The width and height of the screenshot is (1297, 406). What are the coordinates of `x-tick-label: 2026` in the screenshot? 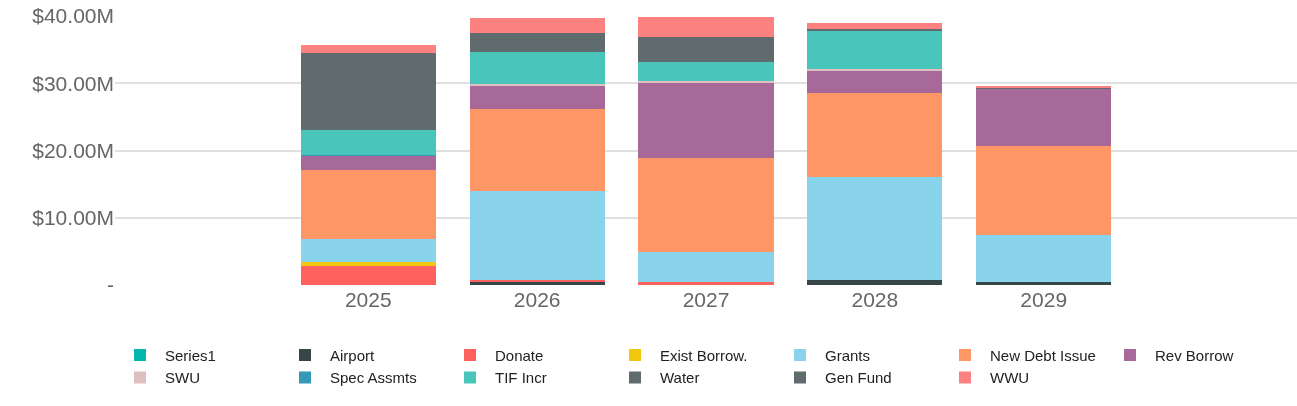 It's located at (537, 299).